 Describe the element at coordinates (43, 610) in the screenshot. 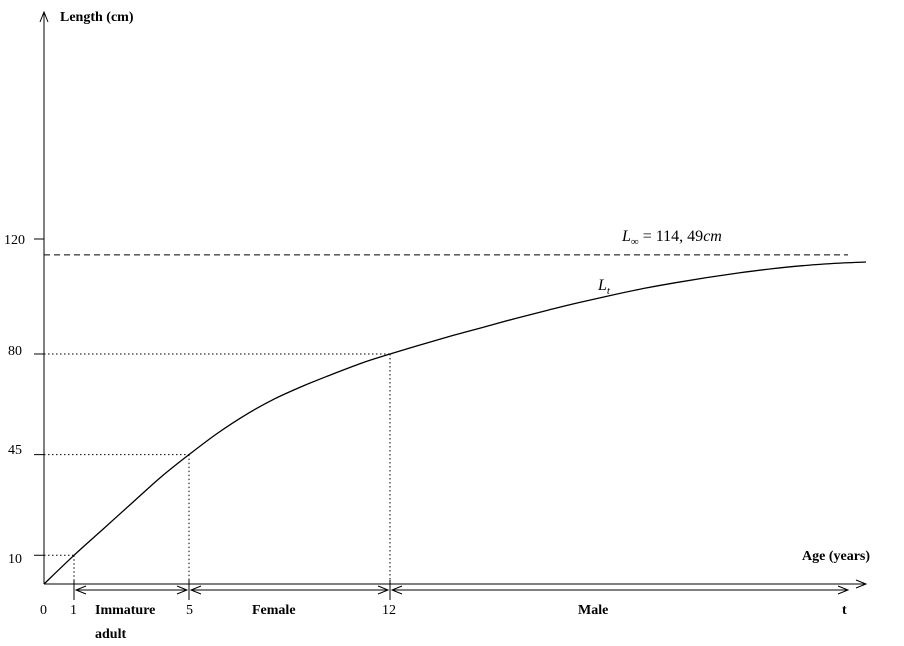

I see `x-tick-label-0: 0` at that location.